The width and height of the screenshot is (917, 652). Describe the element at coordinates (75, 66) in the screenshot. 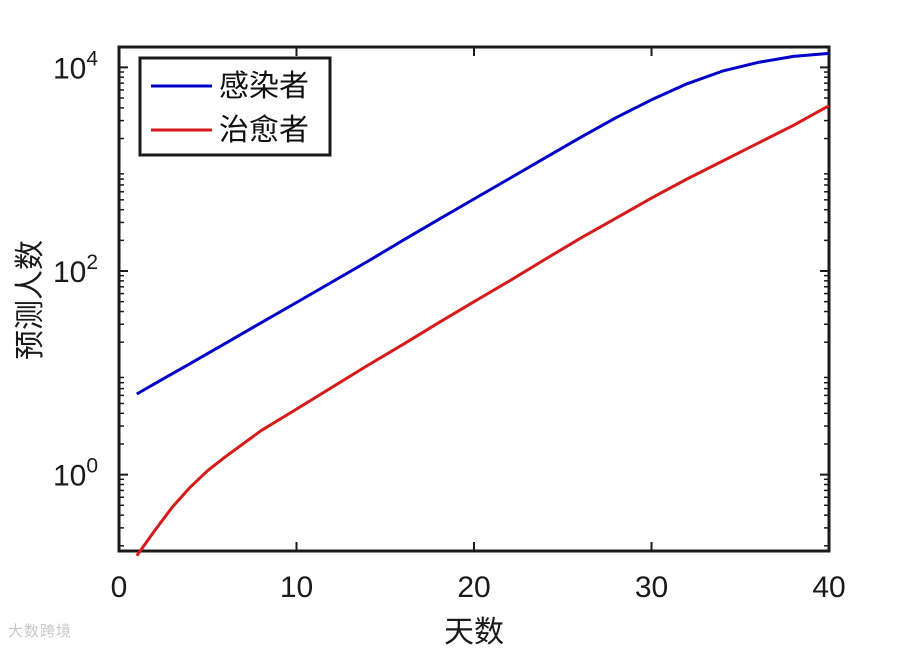

I see `y-tick-label: 10⁴` at that location.